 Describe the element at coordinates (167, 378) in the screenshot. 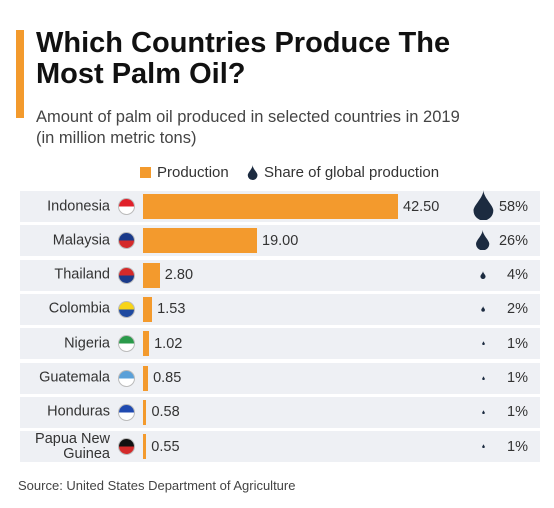

I see `value-label: 0.85` at that location.